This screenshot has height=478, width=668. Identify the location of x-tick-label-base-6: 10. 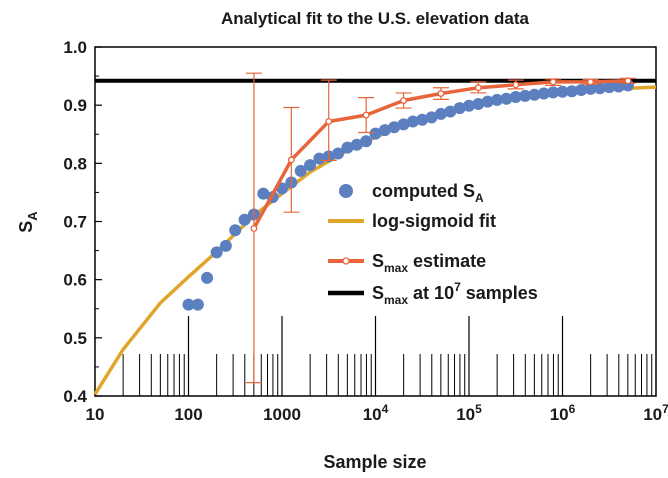
(652, 414).